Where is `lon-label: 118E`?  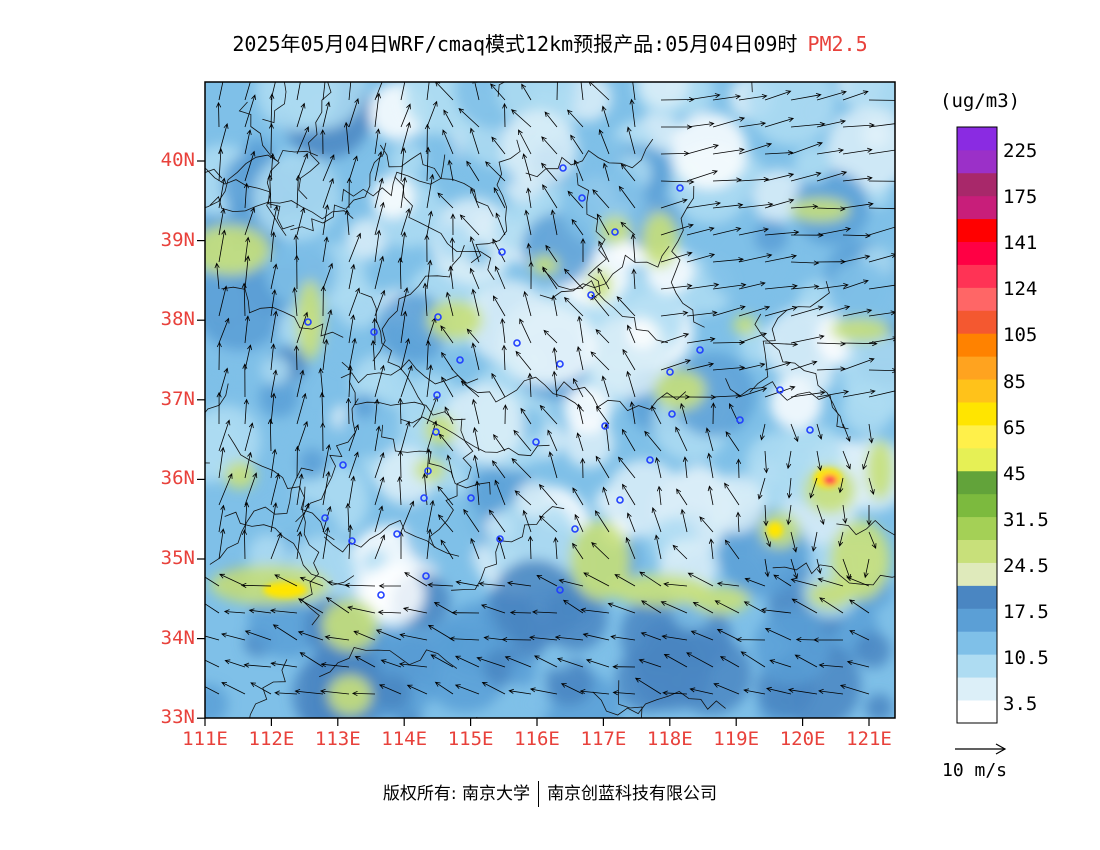
lon-label: 118E is located at coordinates (669, 739).